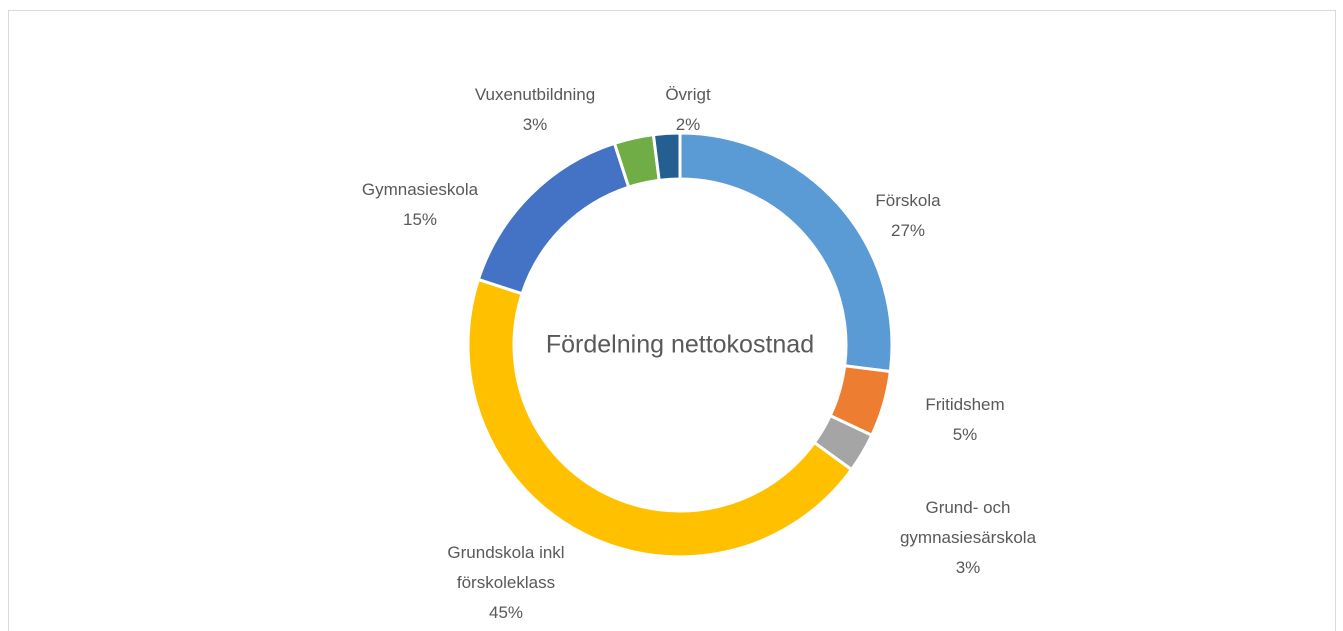  Describe the element at coordinates (965, 404) in the screenshot. I see `category-name: Fritidshem` at that location.